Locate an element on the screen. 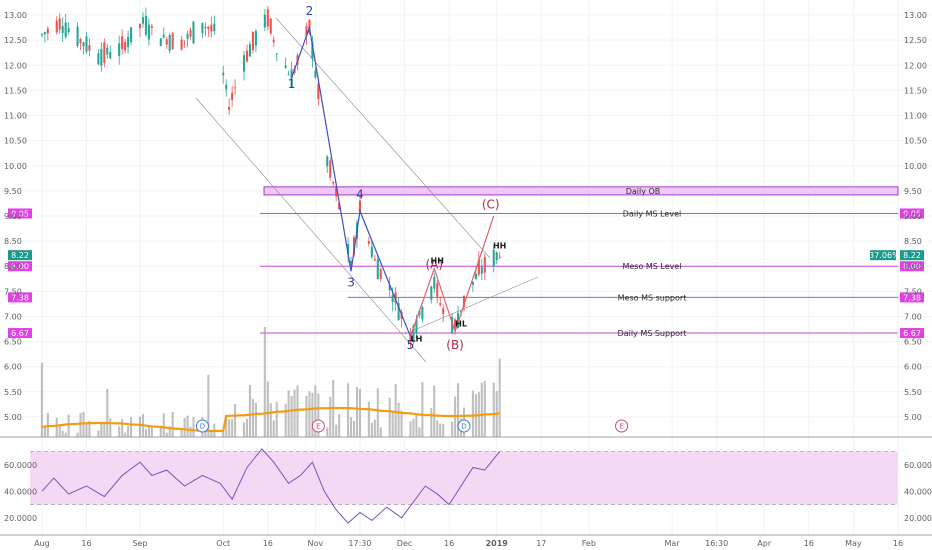 This screenshot has width=932, height=550. time-tick: Sep is located at coordinates (139, 543).